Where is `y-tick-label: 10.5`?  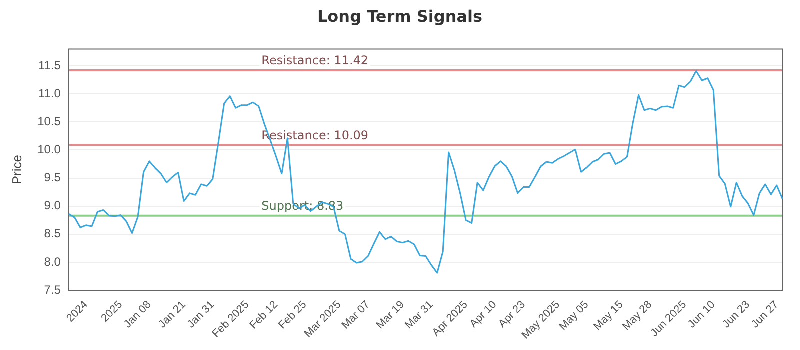 y-tick-label: 10.5 is located at coordinates (50, 121).